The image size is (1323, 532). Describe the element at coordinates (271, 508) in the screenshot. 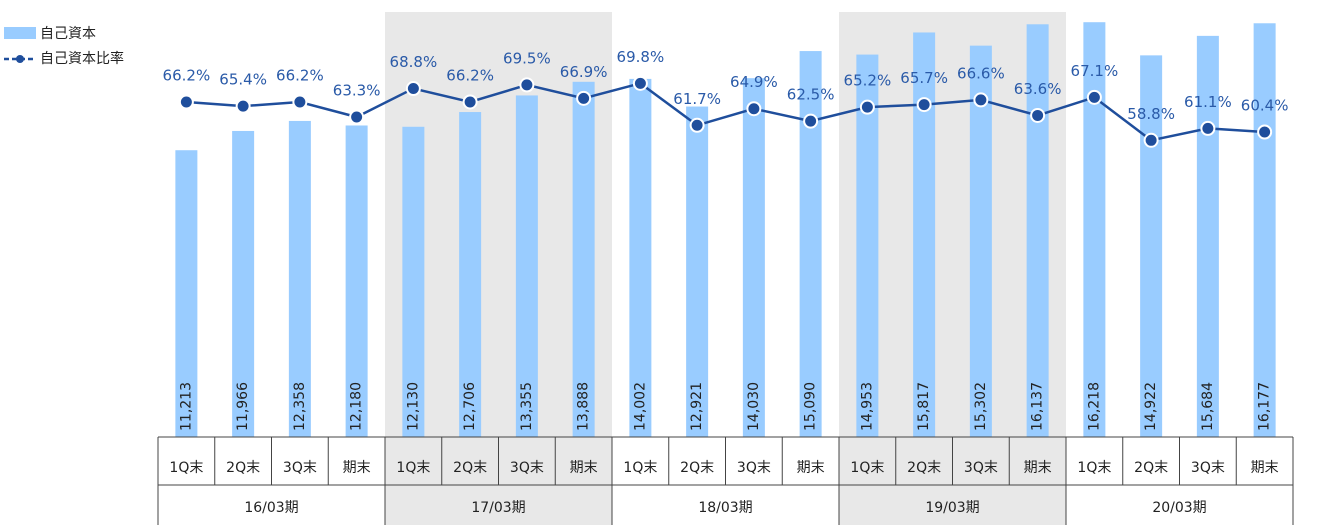

I see `group-label: 16/03期` at that location.